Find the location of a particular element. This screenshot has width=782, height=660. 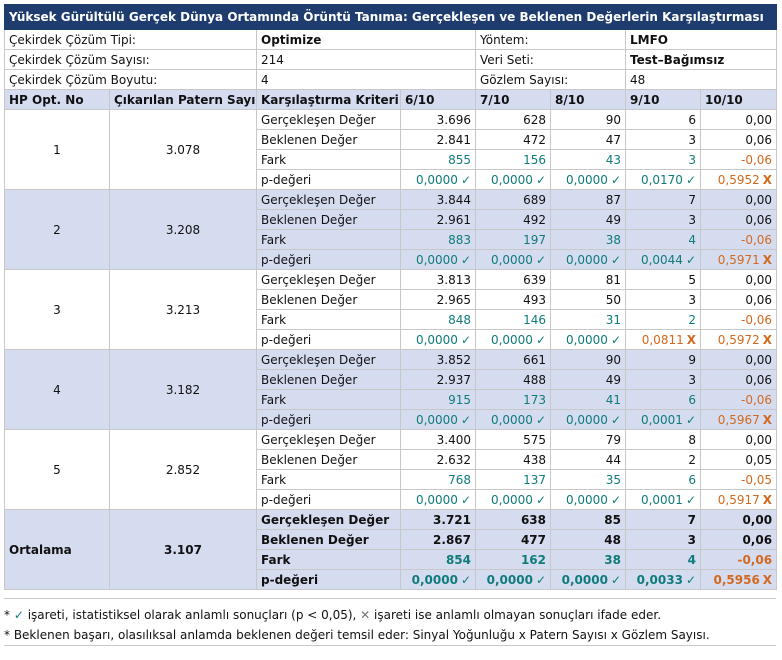

value-cell: 3.813 is located at coordinates (438, 279).